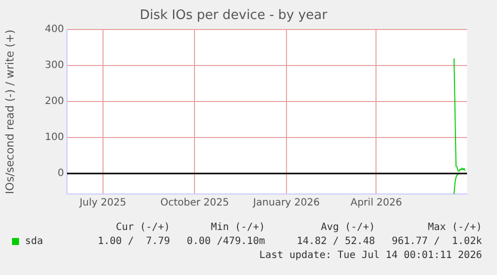  What do you see at coordinates (102, 203) in the screenshot?
I see `x-tick-label: July 2025` at bounding box center [102, 203].